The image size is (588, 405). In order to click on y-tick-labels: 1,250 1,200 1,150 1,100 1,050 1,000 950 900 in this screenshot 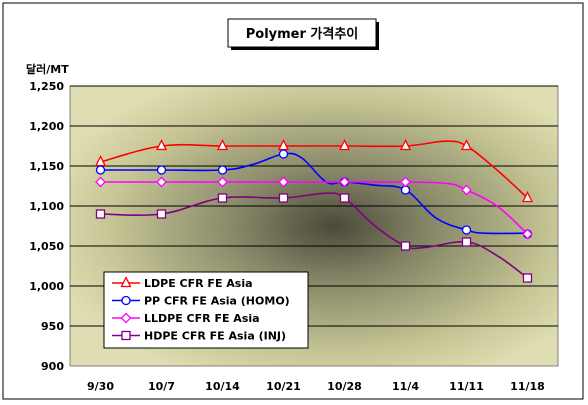, I will do `click(46, 226)`.